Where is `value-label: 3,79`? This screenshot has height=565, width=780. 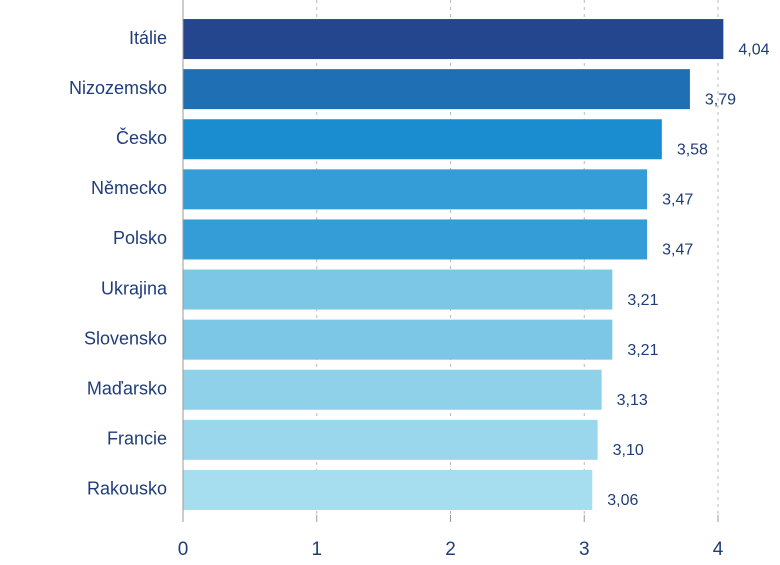
value-label: 3,79 is located at coordinates (720, 99).